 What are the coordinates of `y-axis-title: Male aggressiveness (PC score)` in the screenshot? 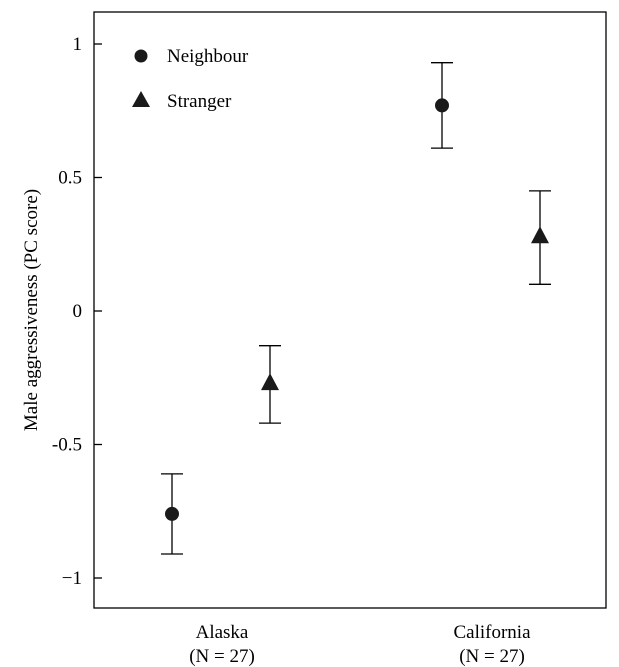 It's located at (31, 310).